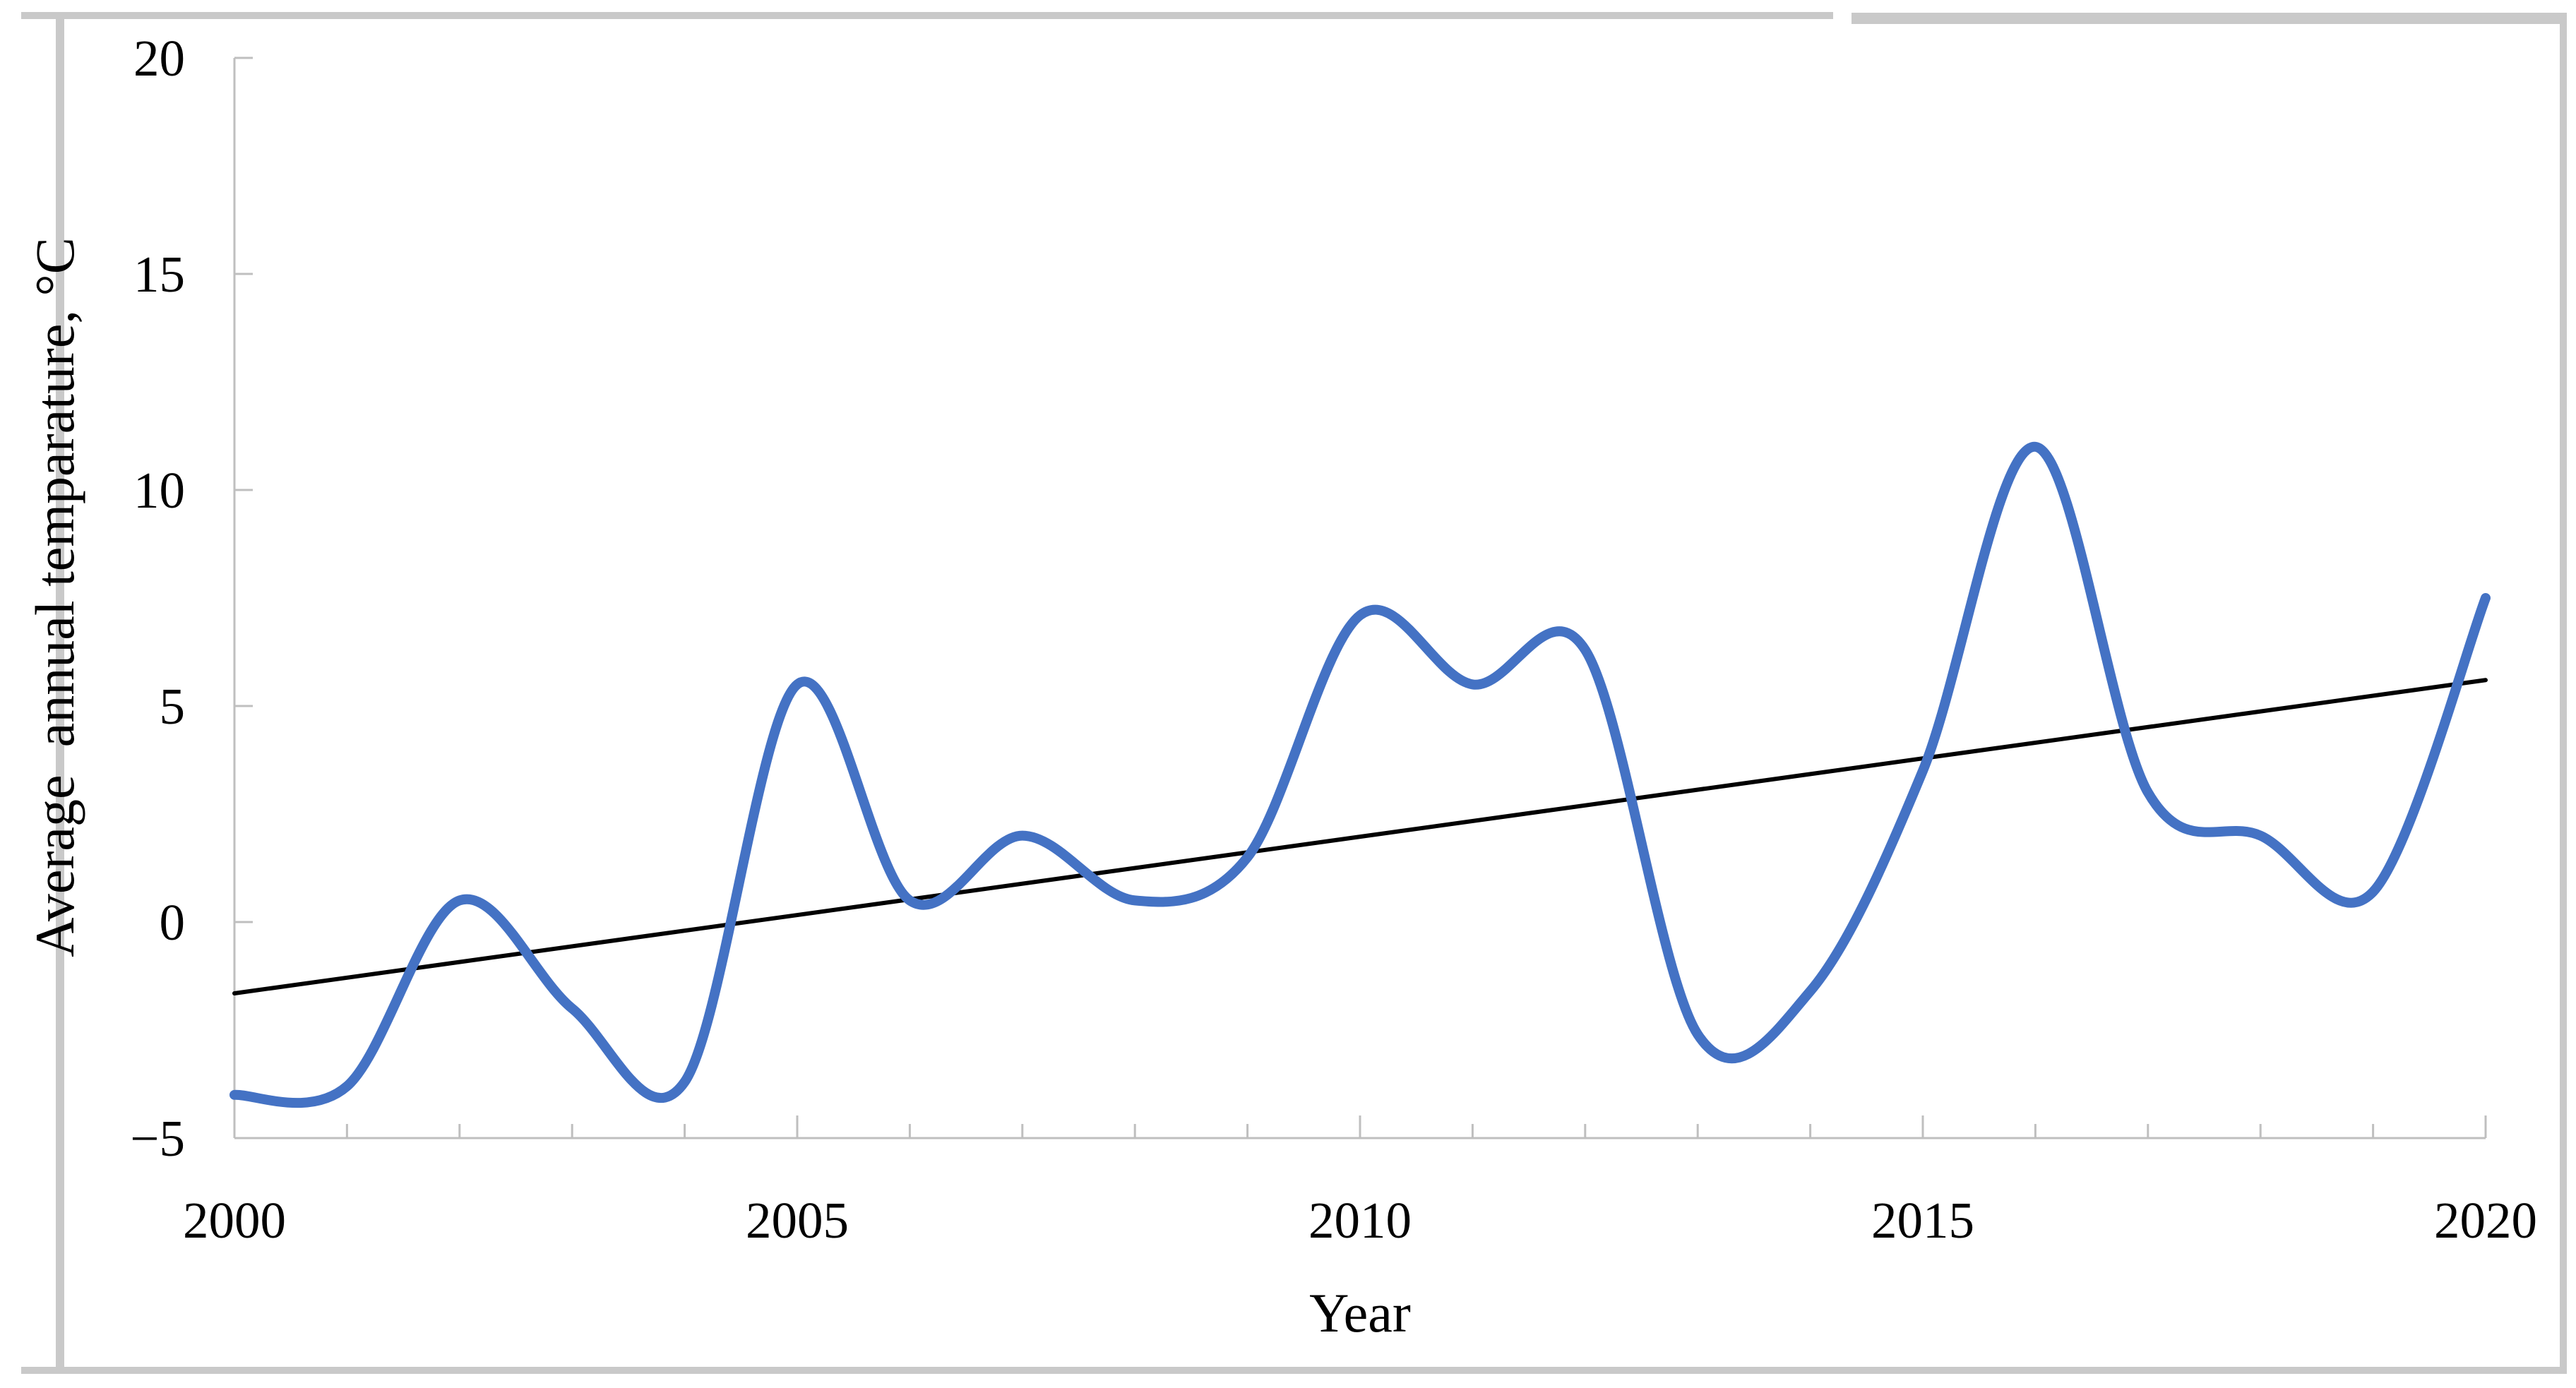 This screenshot has width=2576, height=1388. What do you see at coordinates (54, 597) in the screenshot?
I see `y-axis-title: Average annual temparature, °C` at bounding box center [54, 597].